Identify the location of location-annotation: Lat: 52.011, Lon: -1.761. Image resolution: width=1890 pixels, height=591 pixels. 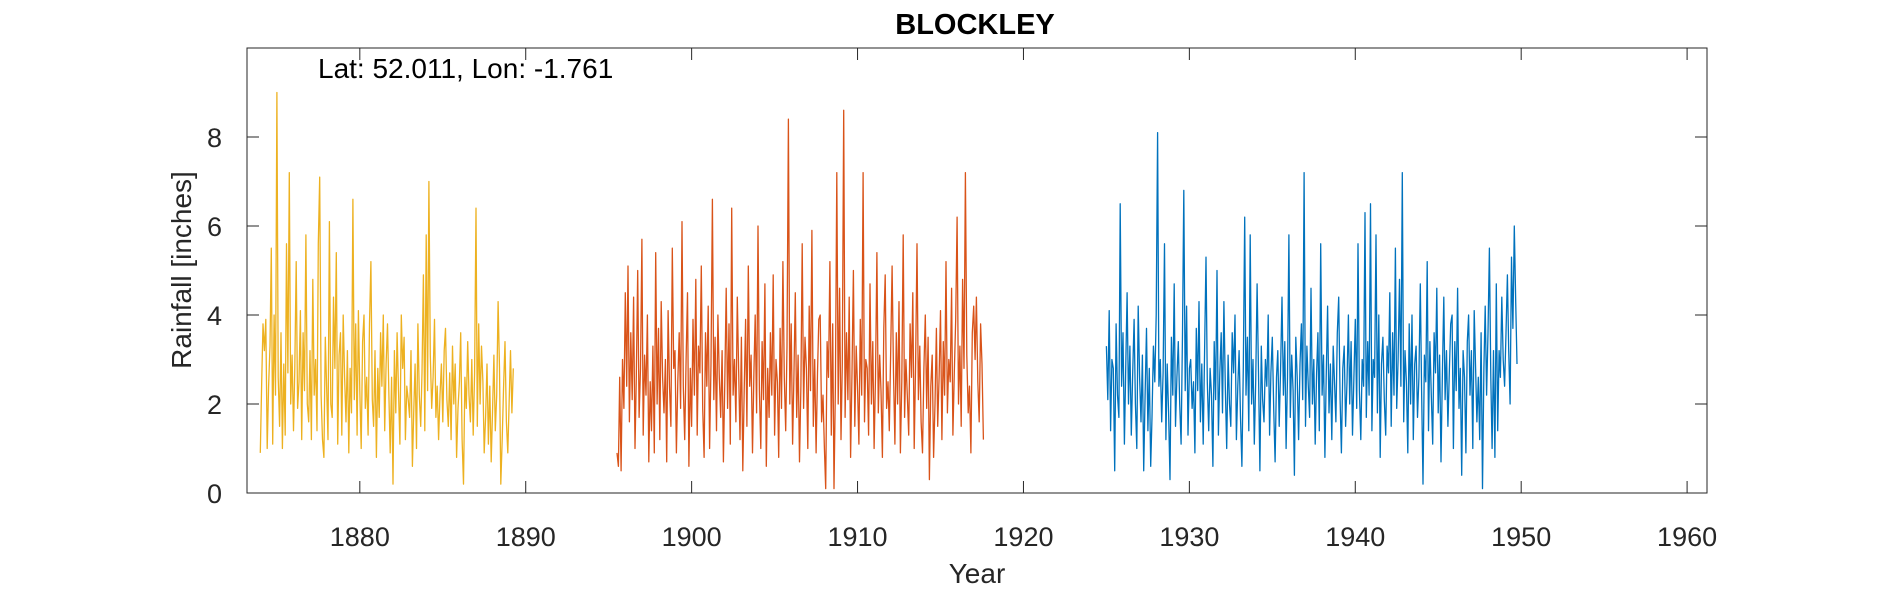
(465, 68).